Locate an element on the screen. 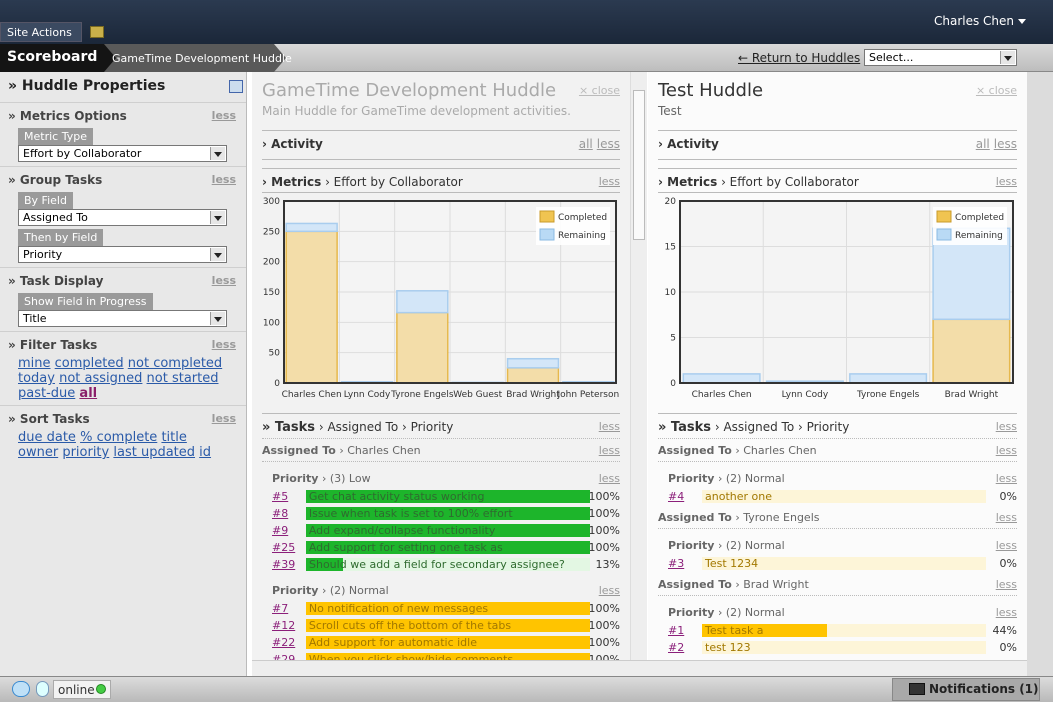 The image size is (1053, 702). task-percent: 0% is located at coordinates (1008, 647).